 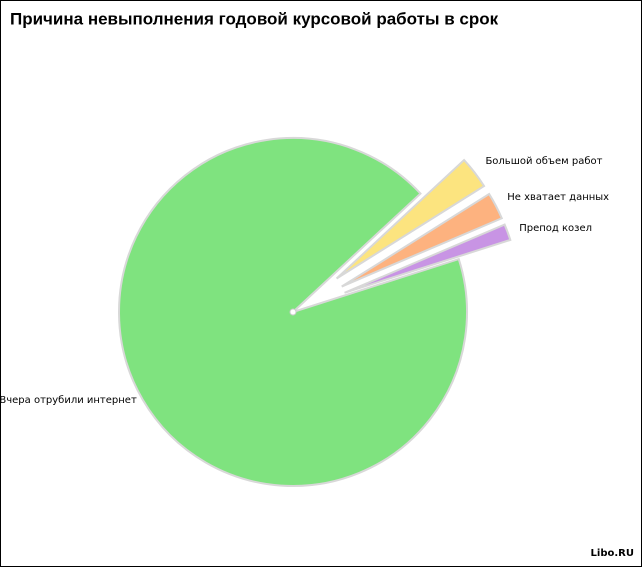 I want to click on pie-center, so click(x=293, y=312).